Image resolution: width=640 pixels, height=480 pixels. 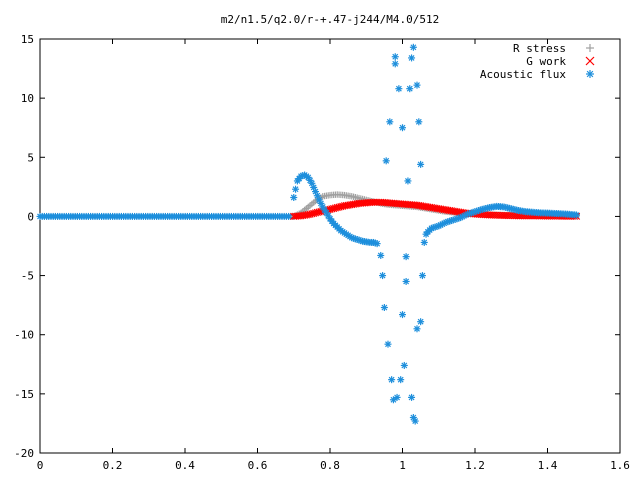 What do you see at coordinates (27, 276) in the screenshot?
I see `y-tick-label: -5` at bounding box center [27, 276].